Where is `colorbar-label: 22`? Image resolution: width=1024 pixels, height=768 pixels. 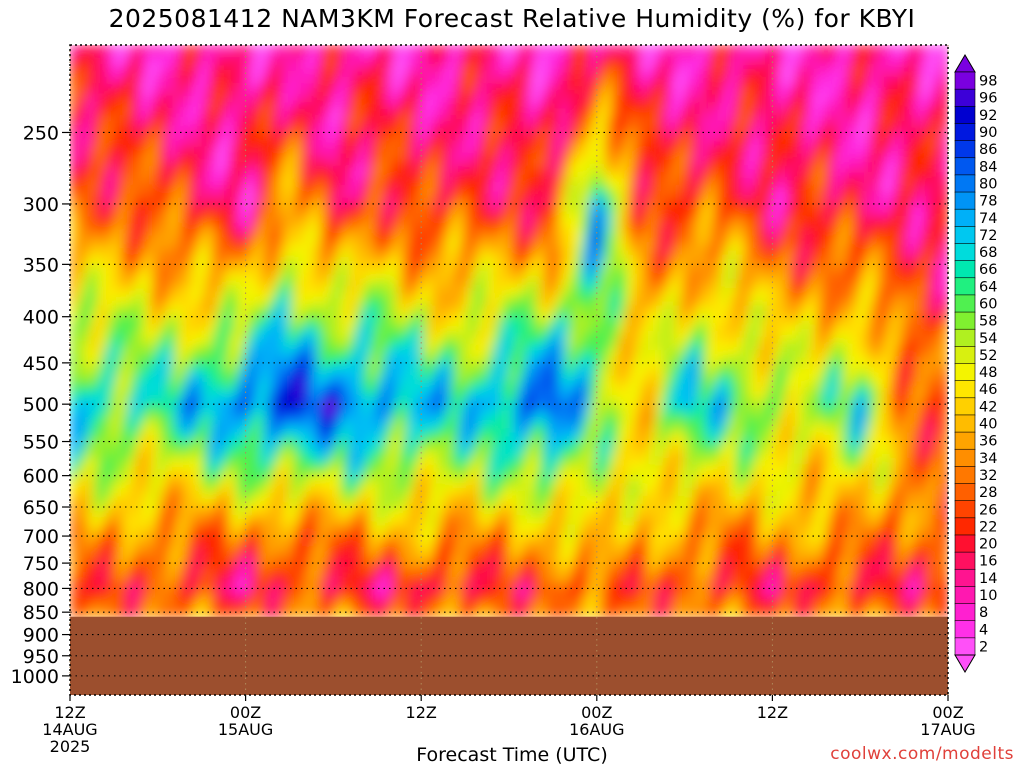 colorbar-label: 22 is located at coordinates (988, 527).